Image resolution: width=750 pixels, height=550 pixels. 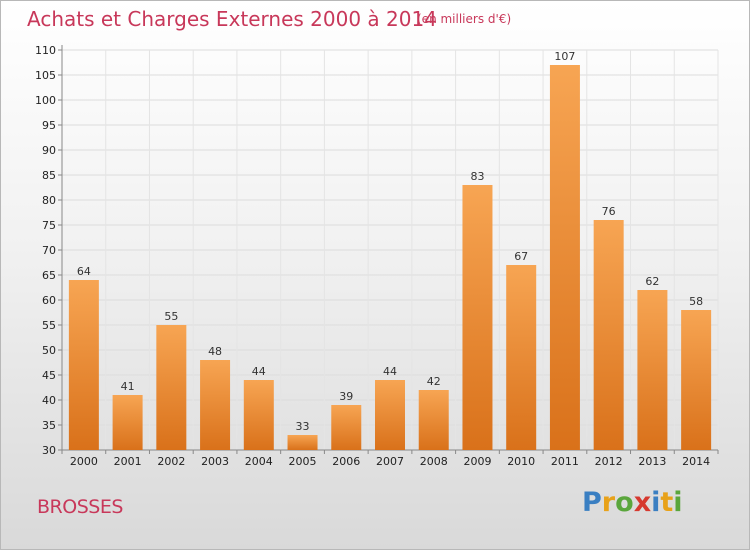 I want to click on y-tick-label: 40, so click(x=49, y=400).